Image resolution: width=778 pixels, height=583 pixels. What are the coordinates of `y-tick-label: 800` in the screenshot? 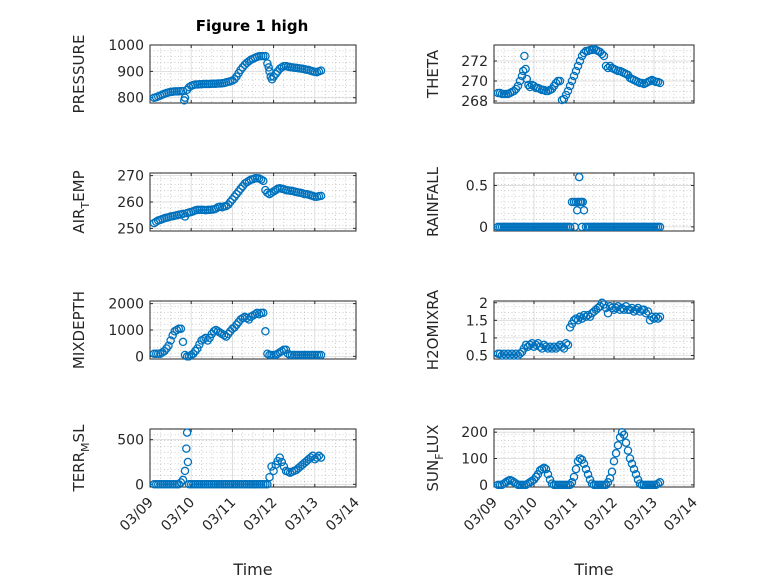 It's located at (130, 99).